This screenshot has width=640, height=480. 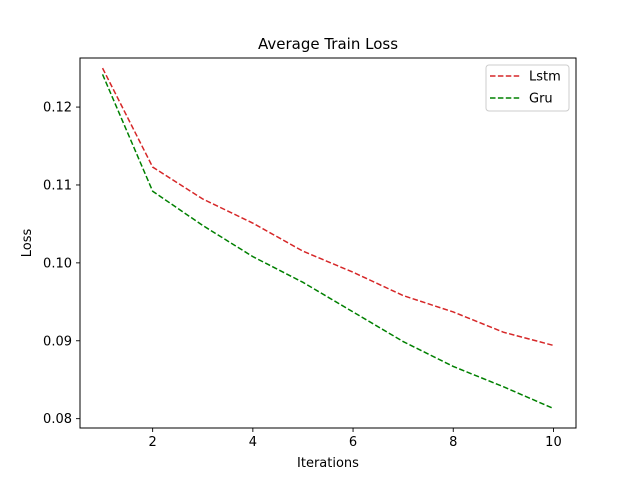 I want to click on x-tick-label: 6, so click(x=353, y=442).